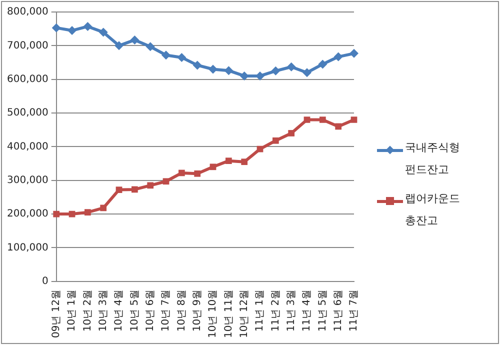 The width and height of the screenshot is (500, 345). Describe the element at coordinates (213, 313) in the screenshot. I see `x-tick-label: 10년 10월` at that location.